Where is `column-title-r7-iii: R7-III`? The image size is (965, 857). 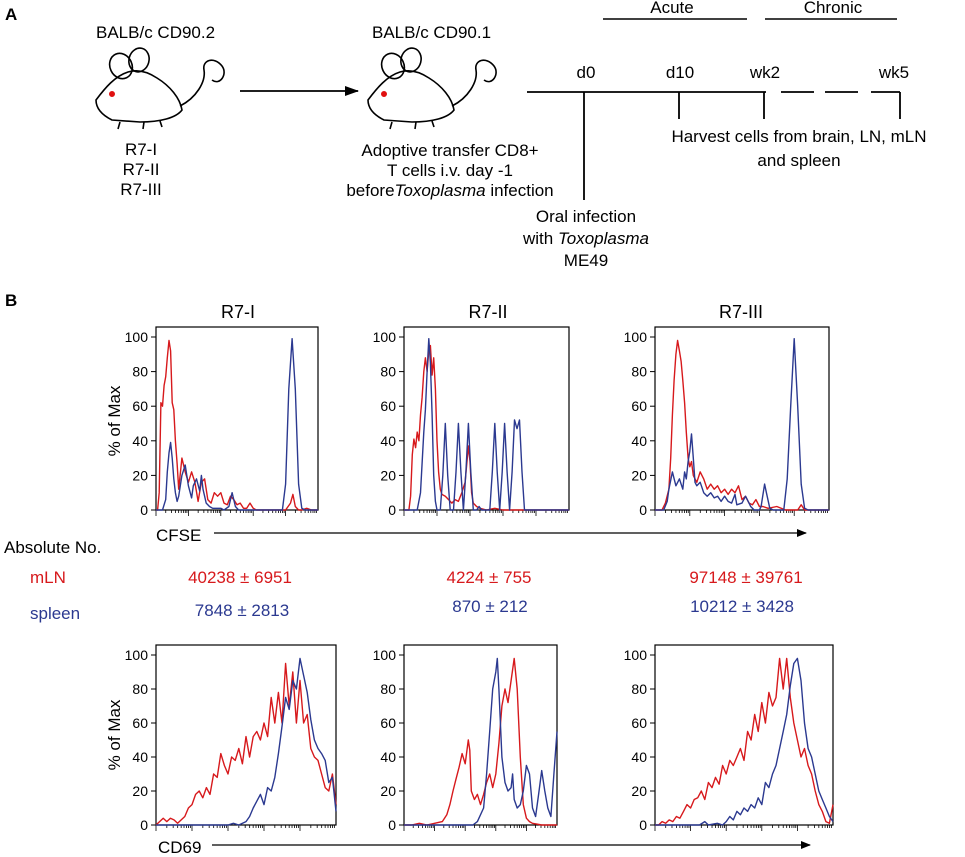
column-title-r7-iii: R7-III is located at coordinates (741, 312).